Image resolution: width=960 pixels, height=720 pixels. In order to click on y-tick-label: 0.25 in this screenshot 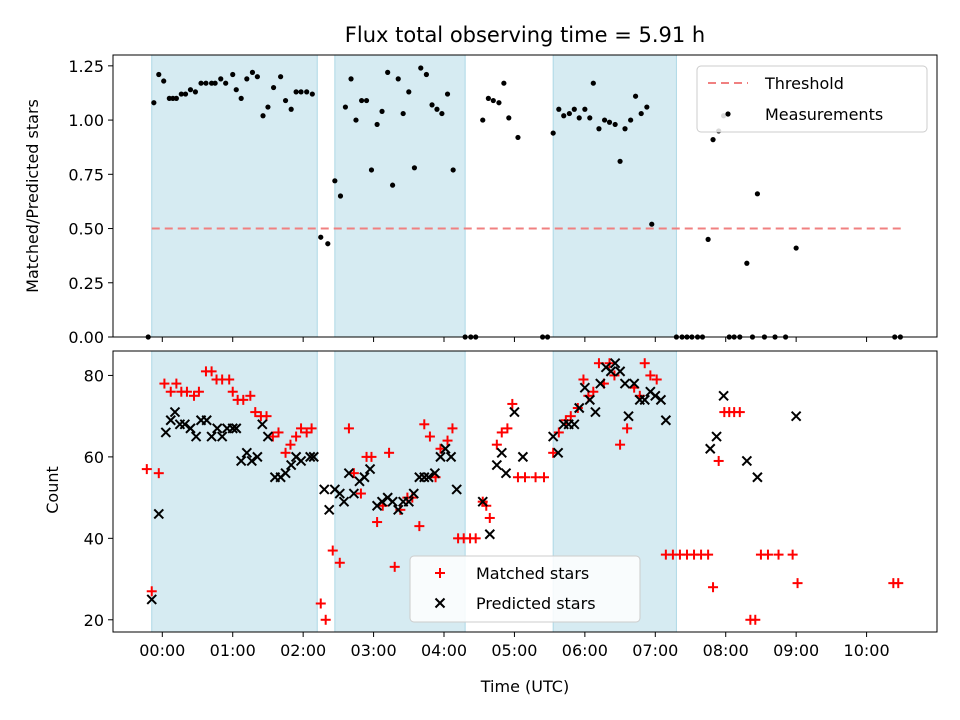, I will do `click(86, 283)`.